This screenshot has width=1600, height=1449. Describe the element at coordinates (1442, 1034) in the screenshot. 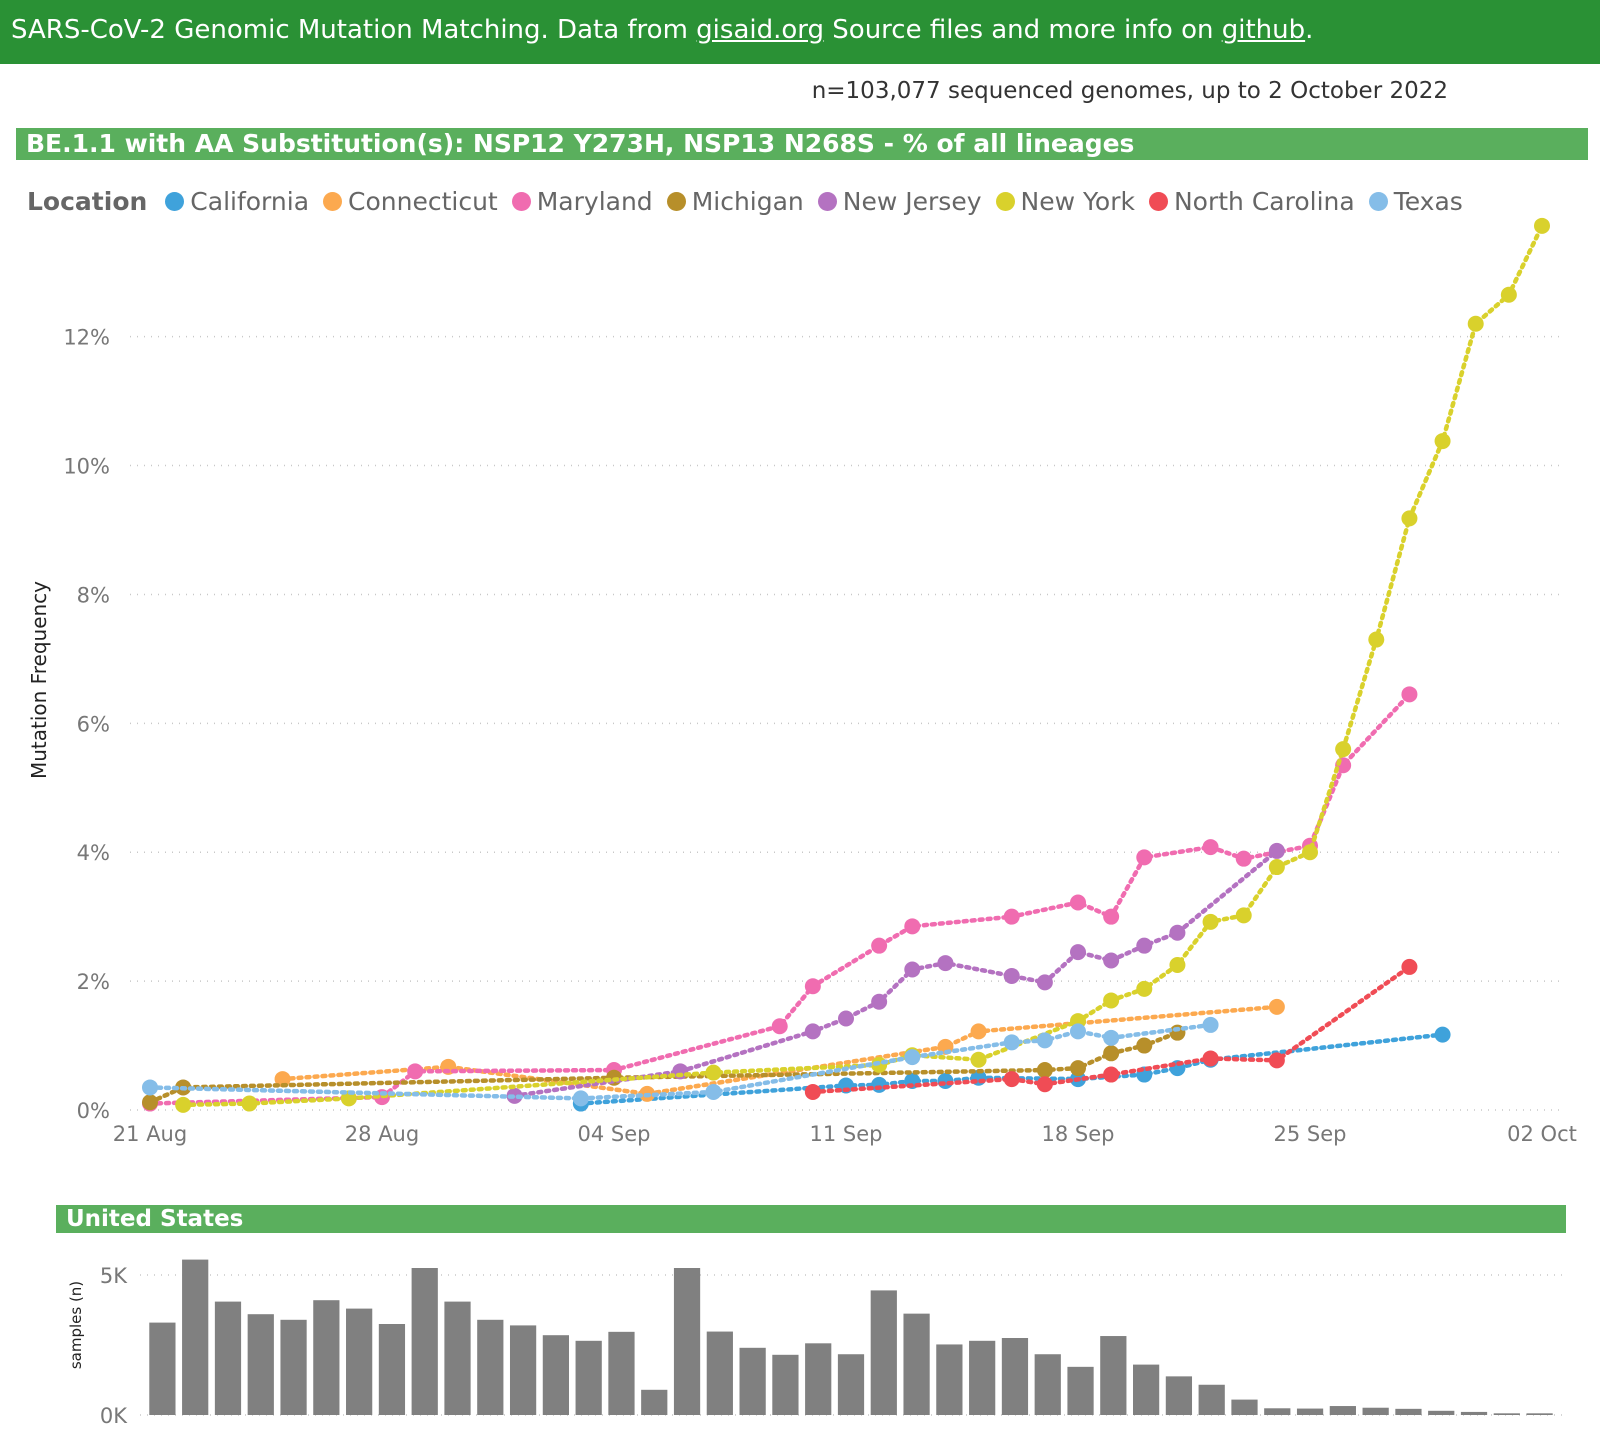

I see `data-point-california` at that location.